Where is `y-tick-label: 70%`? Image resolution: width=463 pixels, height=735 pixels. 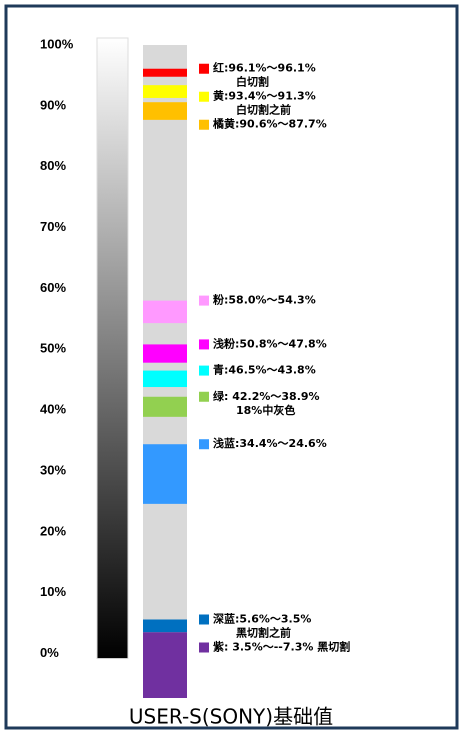 y-tick-label: 70% is located at coordinates (53, 226).